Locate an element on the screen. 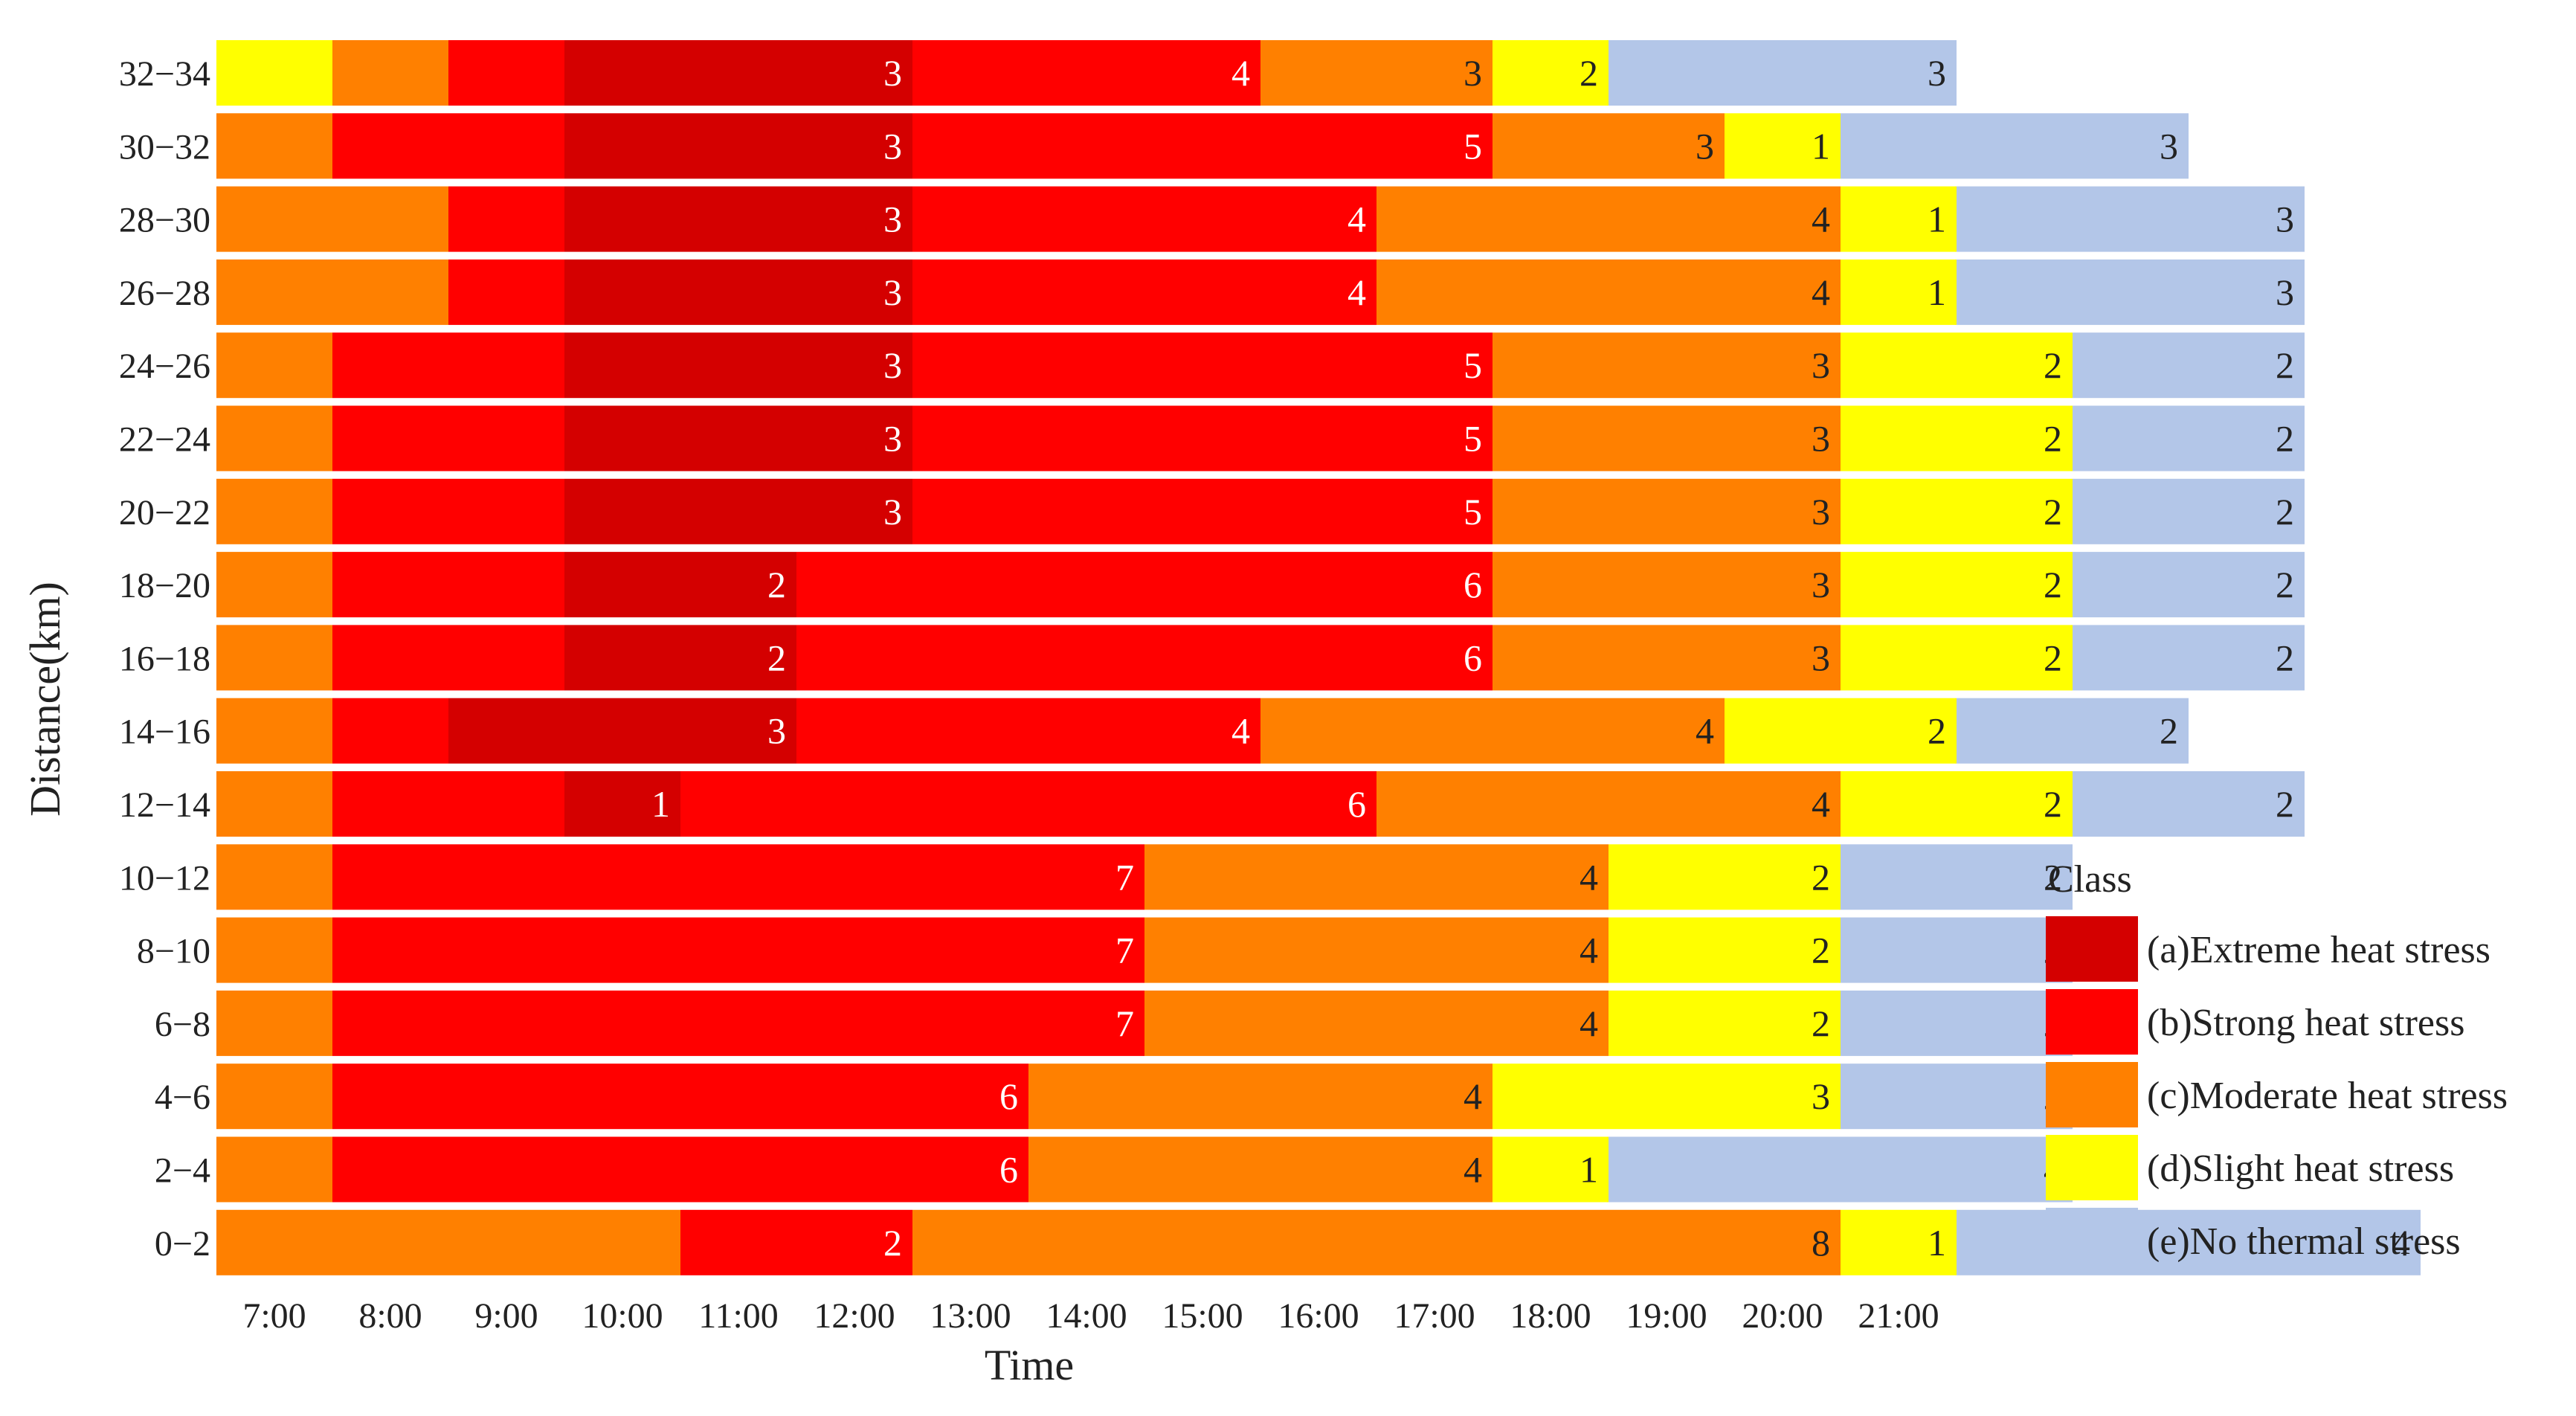 The height and width of the screenshot is (1416, 2576). x-tick-label: 9:00 is located at coordinates (506, 1316).